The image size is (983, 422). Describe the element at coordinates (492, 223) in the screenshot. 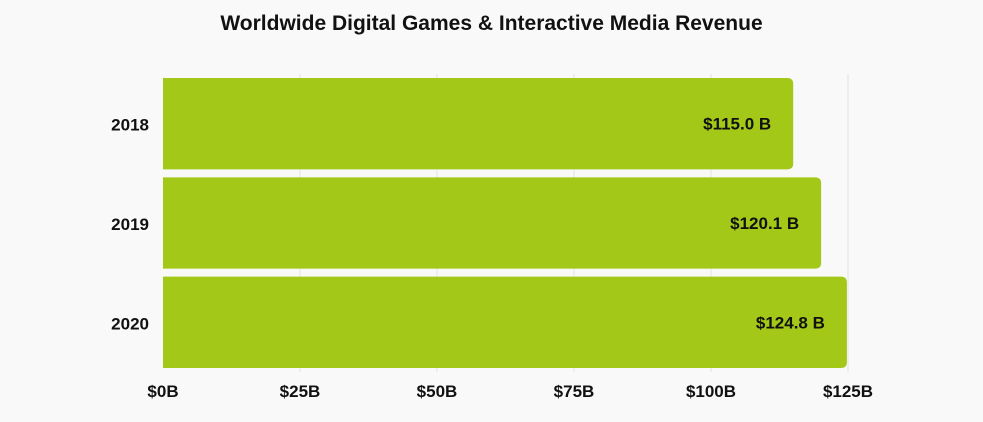

I see `bar-2019` at that location.